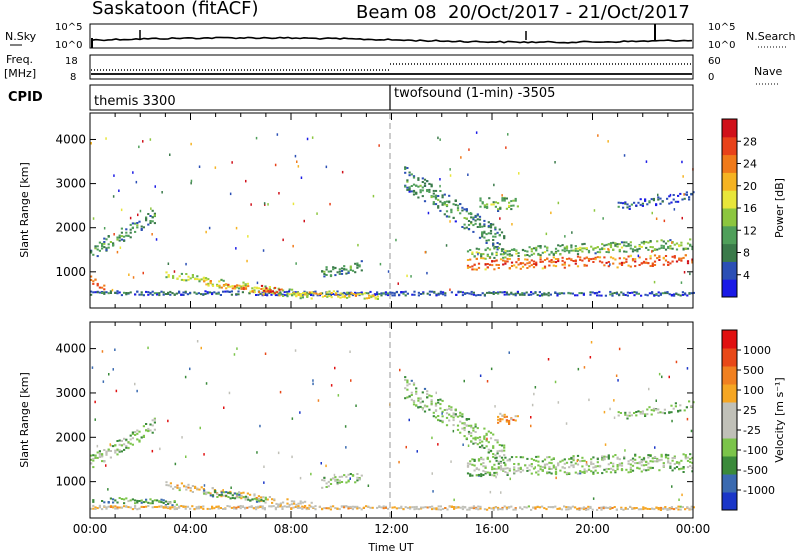 The image size is (800, 554). Describe the element at coordinates (729, 465) in the screenshot. I see `velocity-colorbar-block` at that location.